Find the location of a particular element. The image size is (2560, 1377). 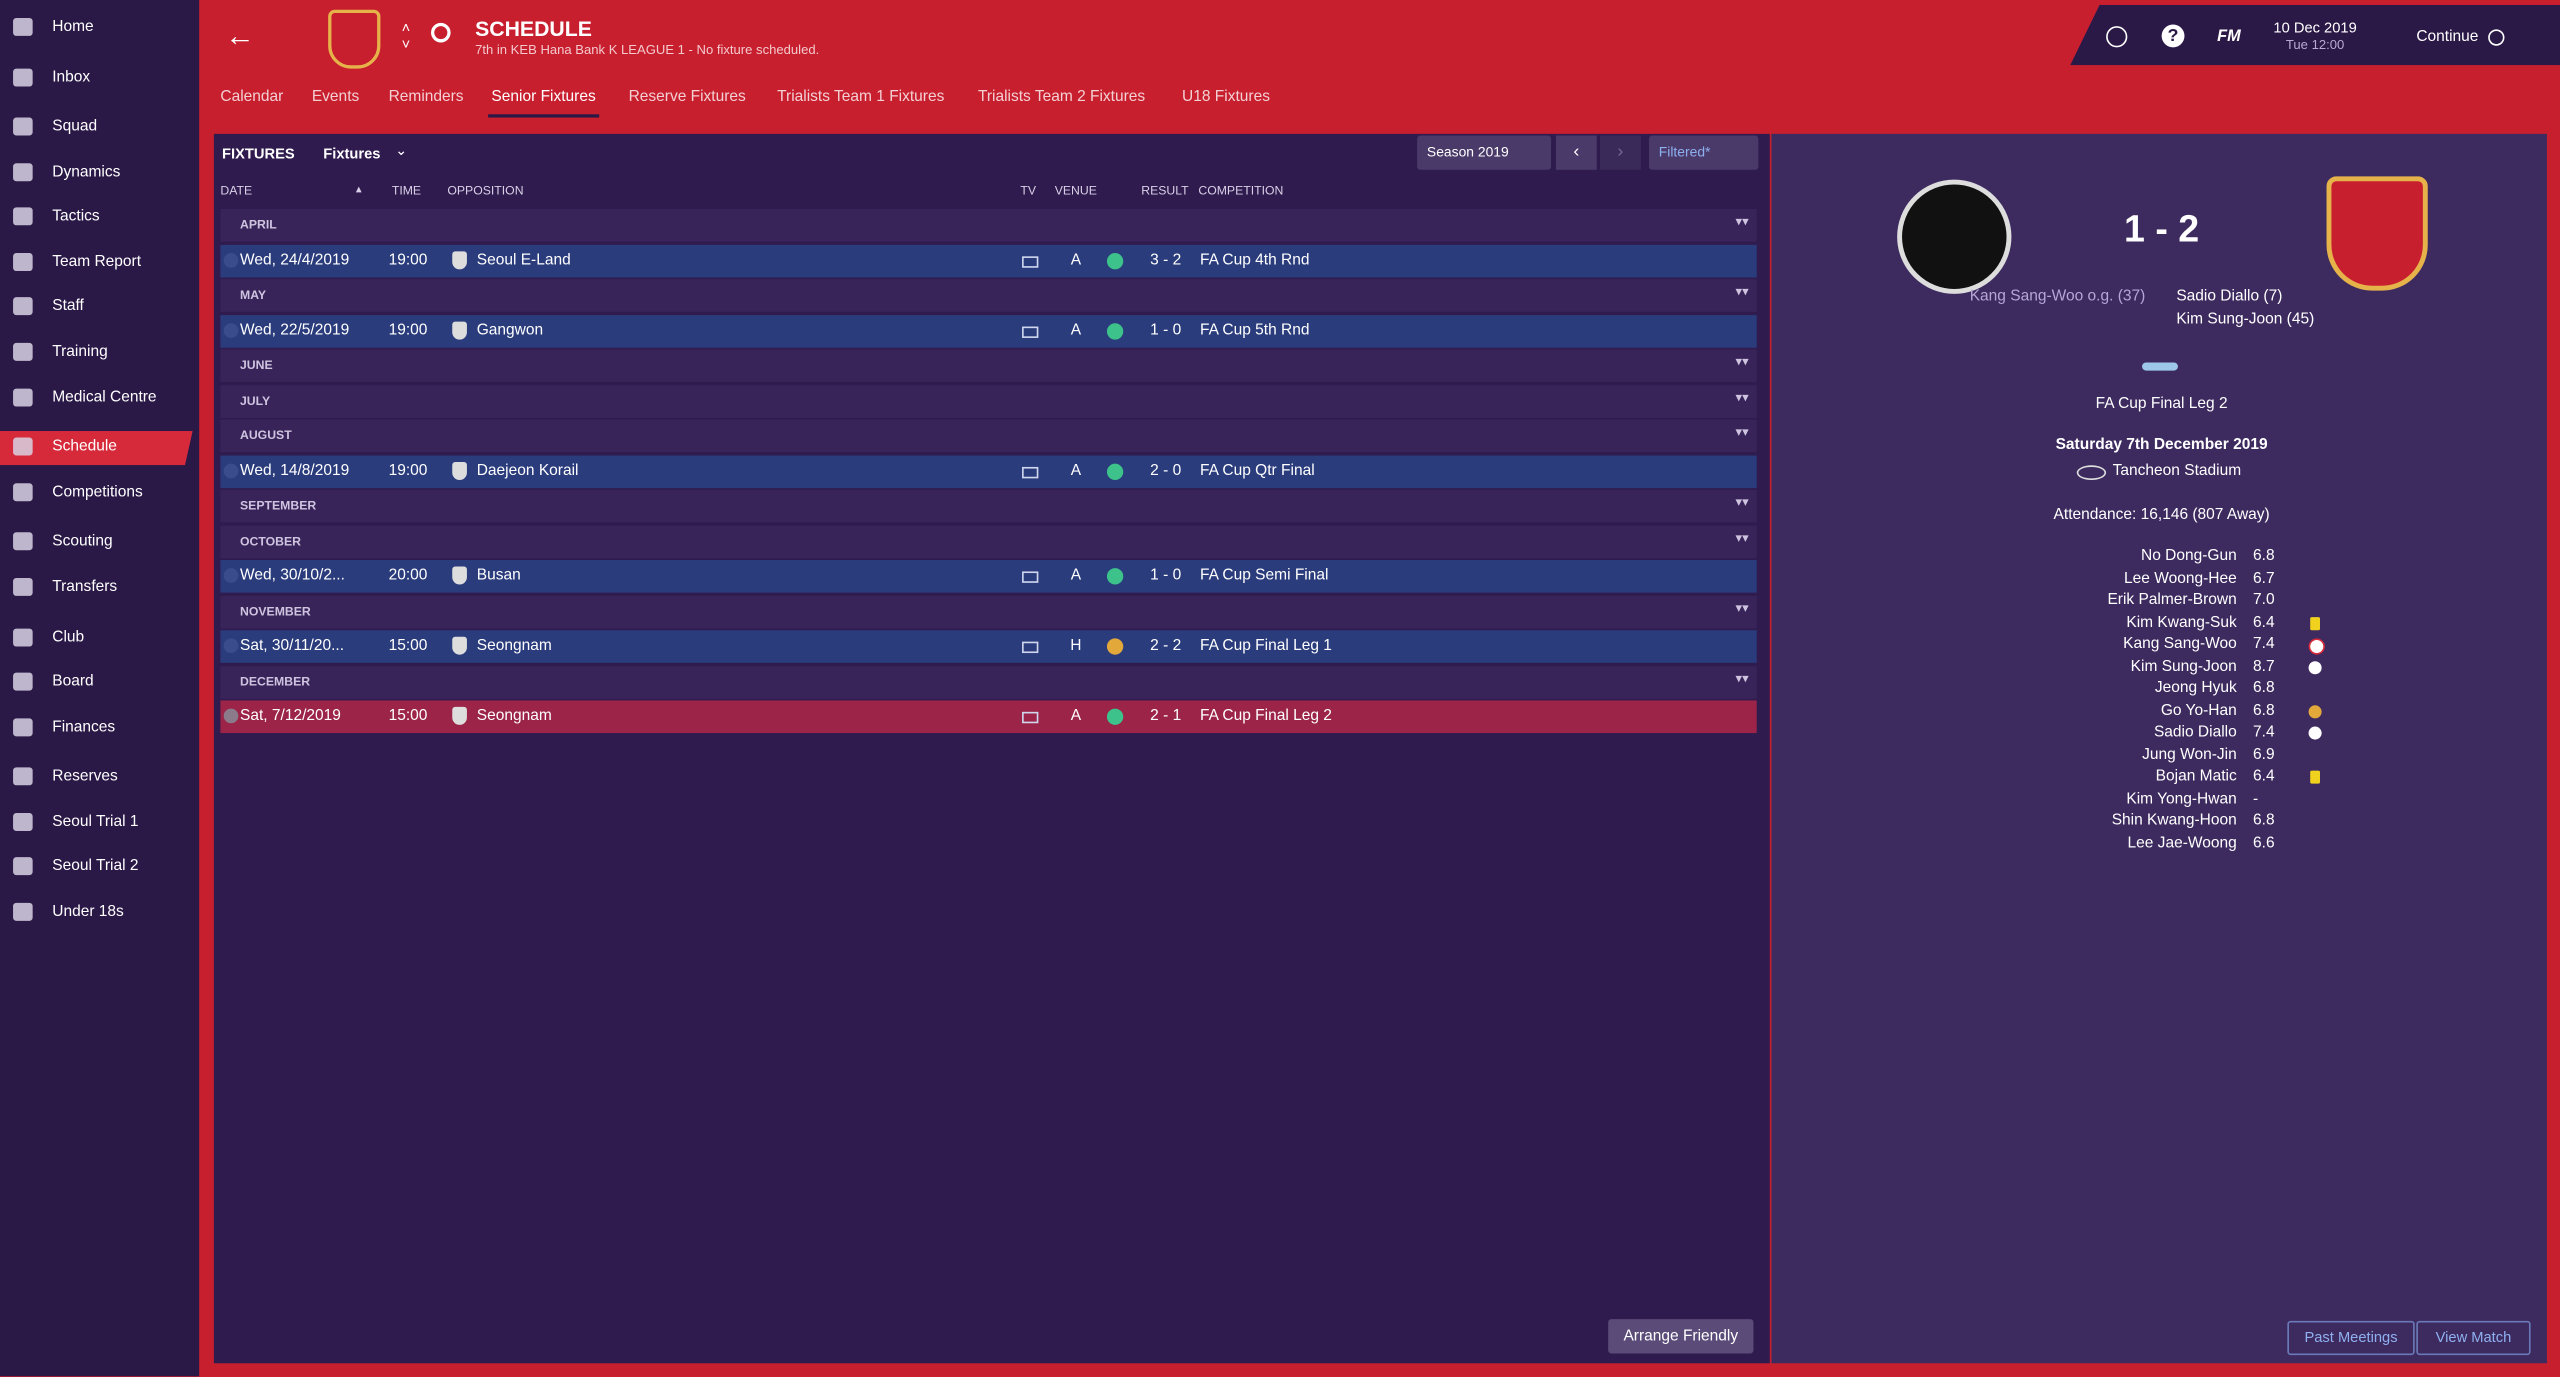

tab: Calendar is located at coordinates (252, 97).